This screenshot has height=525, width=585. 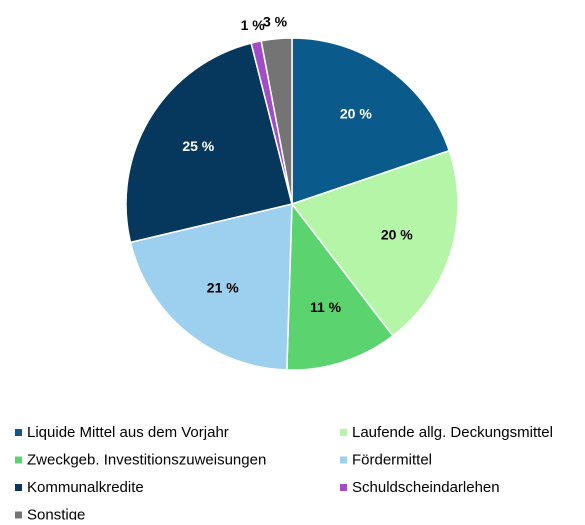 I want to click on legend-label: Liquide Mittel aus dem Vorjahr, so click(x=128, y=432).